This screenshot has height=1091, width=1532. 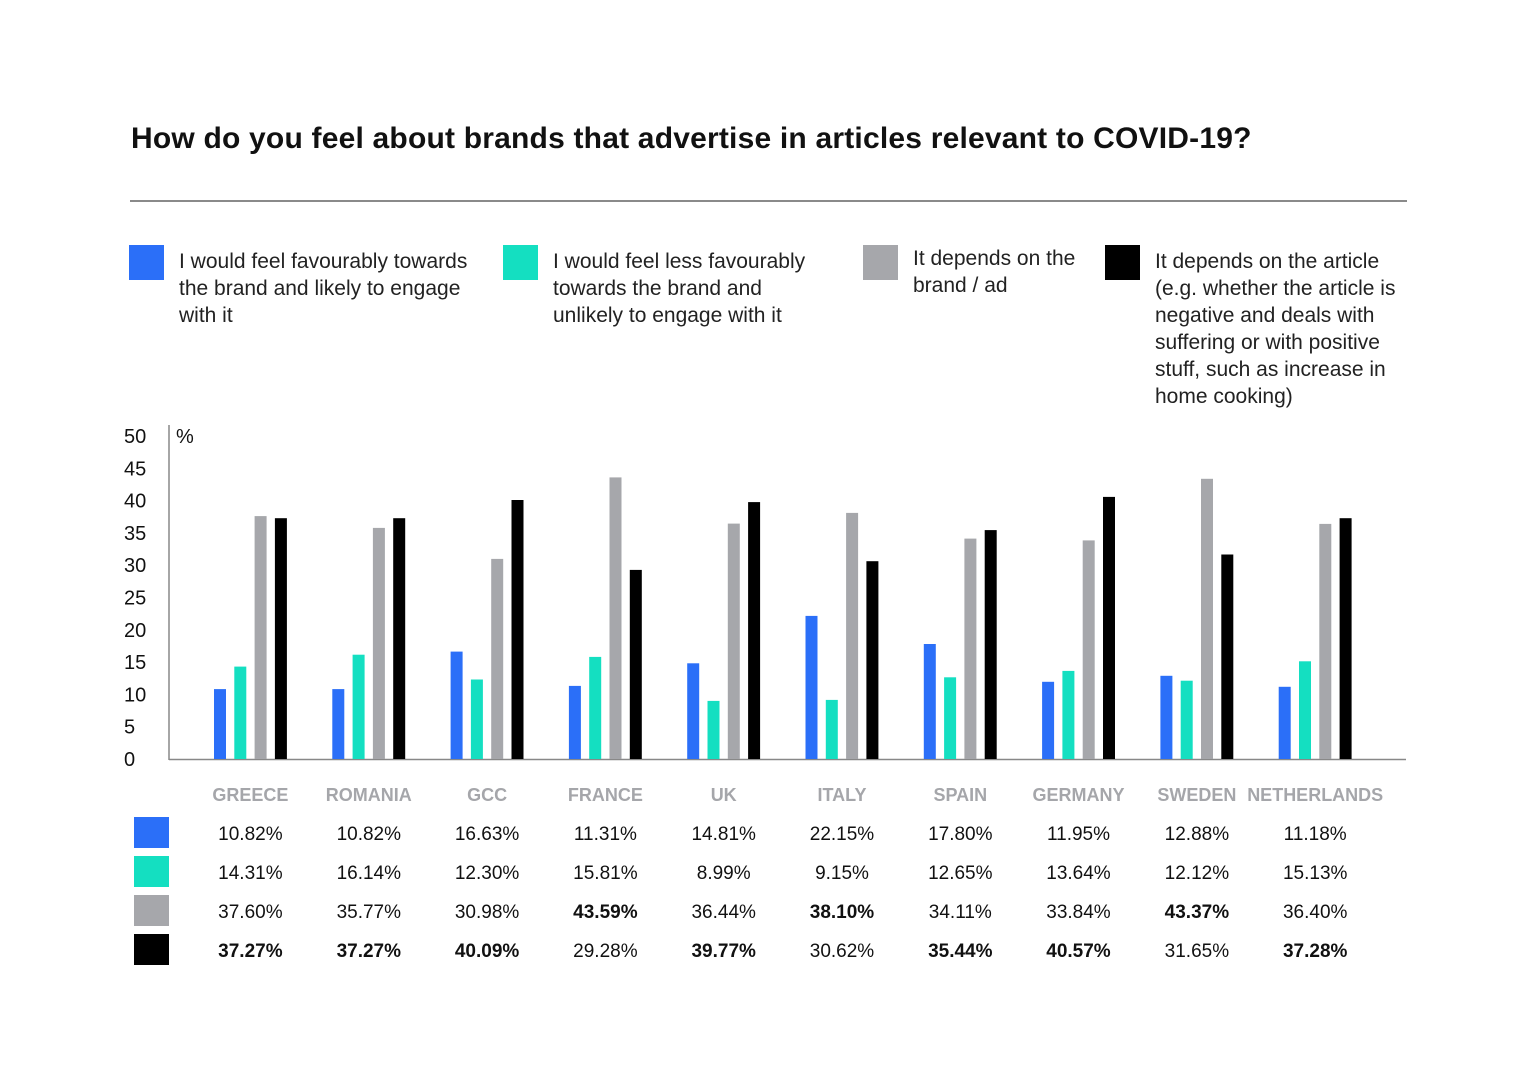 I want to click on data-label: 39.77%, so click(x=723, y=951).